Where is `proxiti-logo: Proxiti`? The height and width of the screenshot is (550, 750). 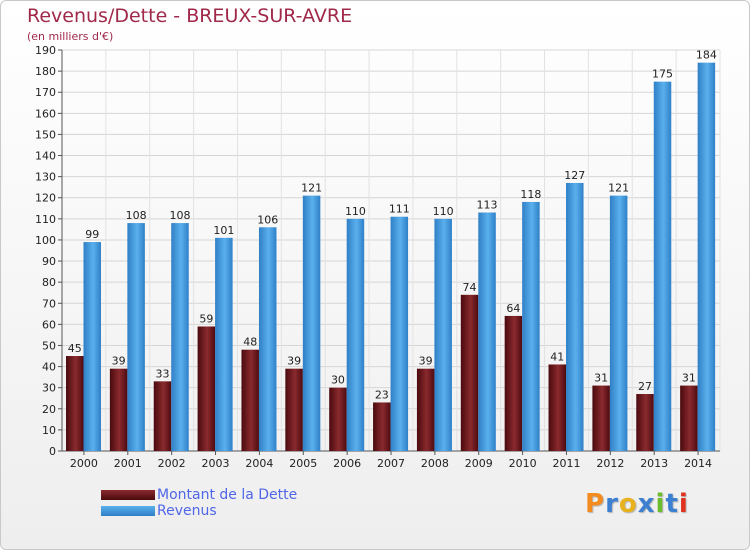 proxiti-logo: Proxiti is located at coordinates (637, 504).